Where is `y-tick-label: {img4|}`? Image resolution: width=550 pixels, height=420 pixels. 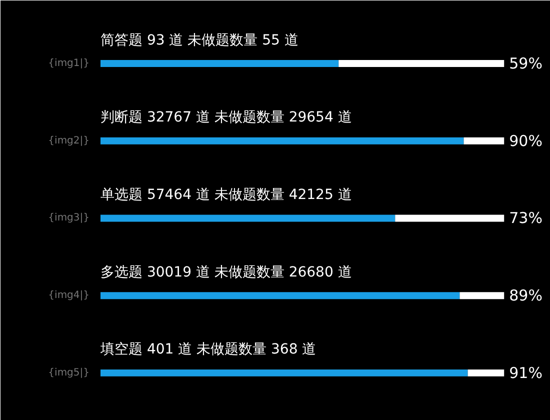
y-tick-label: {img4|} is located at coordinates (69, 296).